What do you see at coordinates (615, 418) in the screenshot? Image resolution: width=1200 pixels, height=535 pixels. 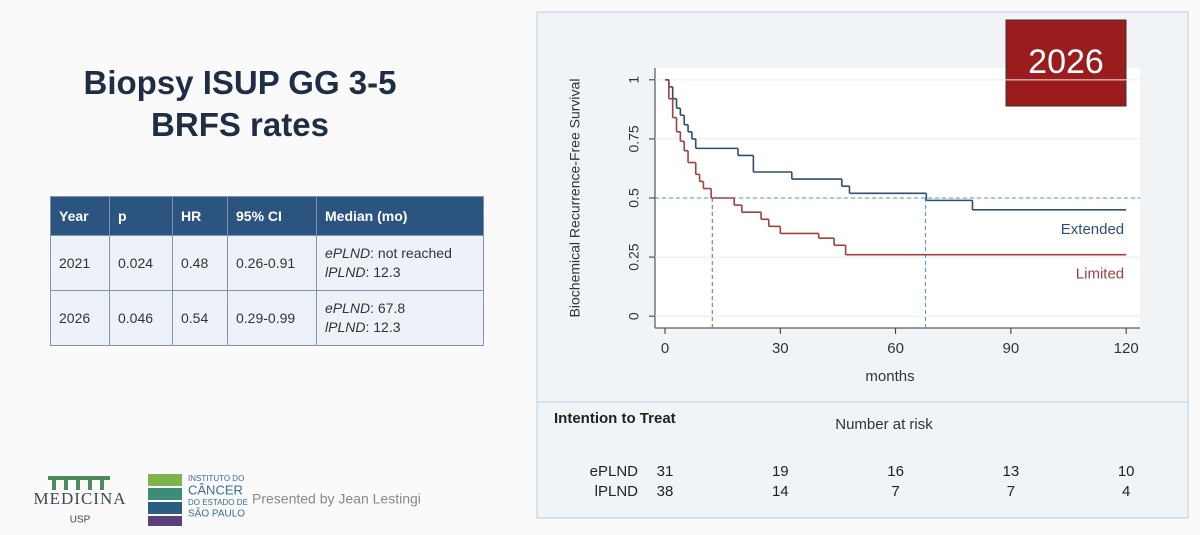 I see `risk-title: Intention to Treat` at bounding box center [615, 418].